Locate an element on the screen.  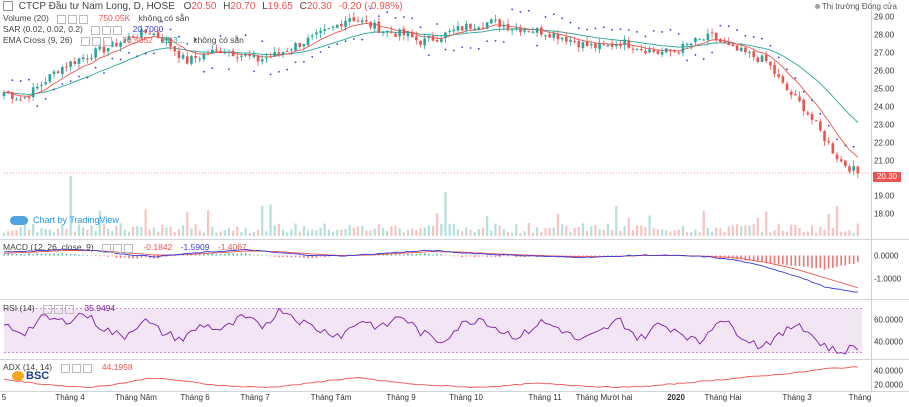
rsi-legend: RSI (14) 35.9494 is located at coordinates (59, 308).